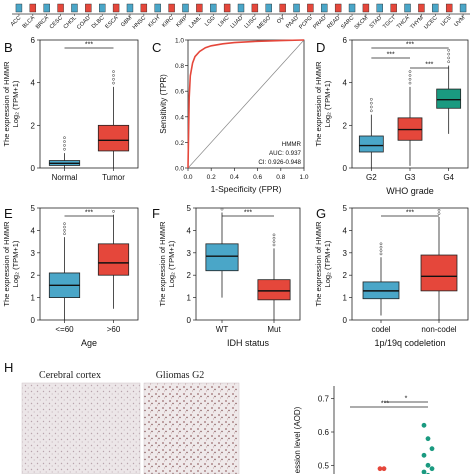 The image size is (474, 474). I want to click on x-tick-label: 0.8, so click(280, 177).